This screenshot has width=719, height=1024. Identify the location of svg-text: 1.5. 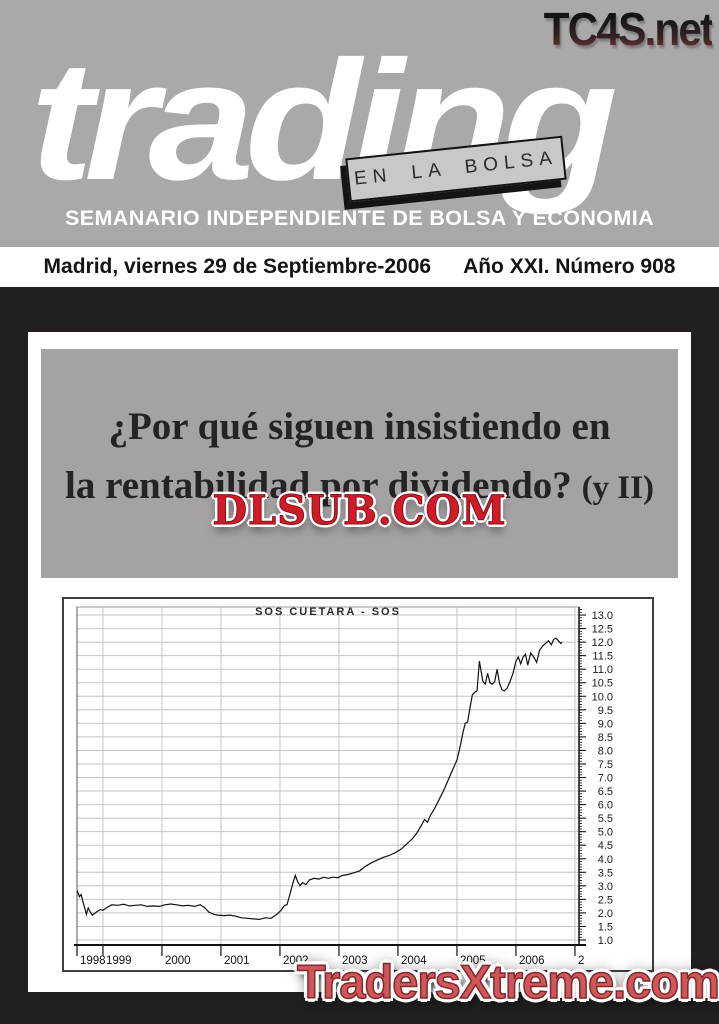
(605, 927).